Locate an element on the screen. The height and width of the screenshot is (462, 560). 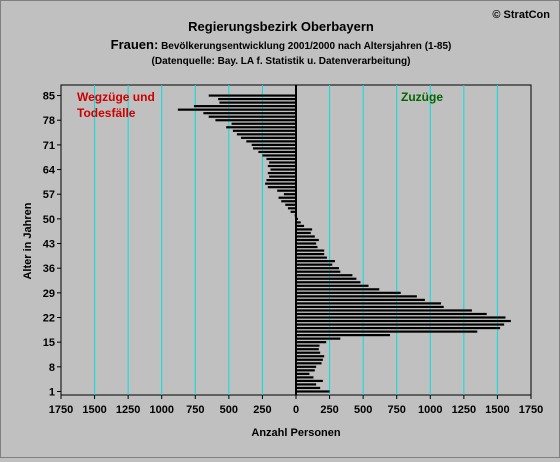
y-axis-label: Alter in Jahren is located at coordinates (28, 240).